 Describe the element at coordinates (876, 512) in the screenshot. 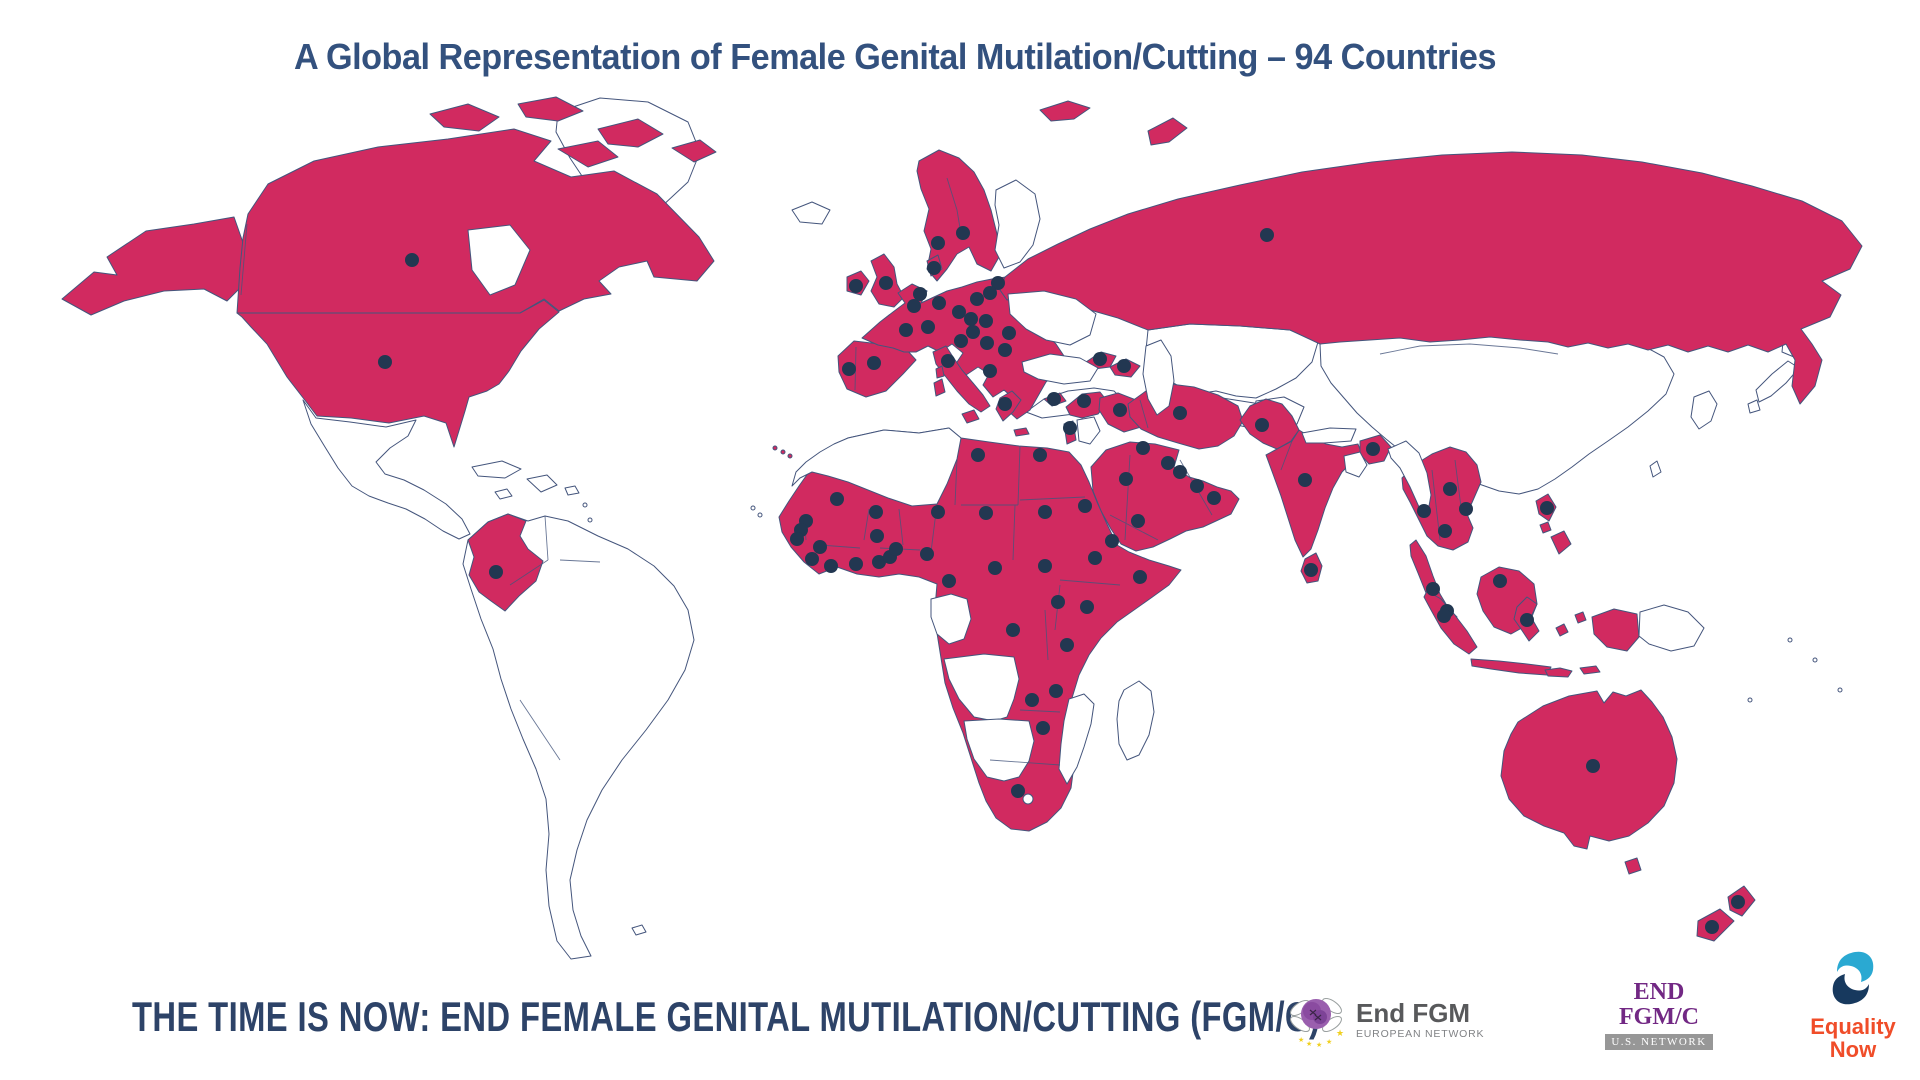

I see `country-dot-Mali` at that location.